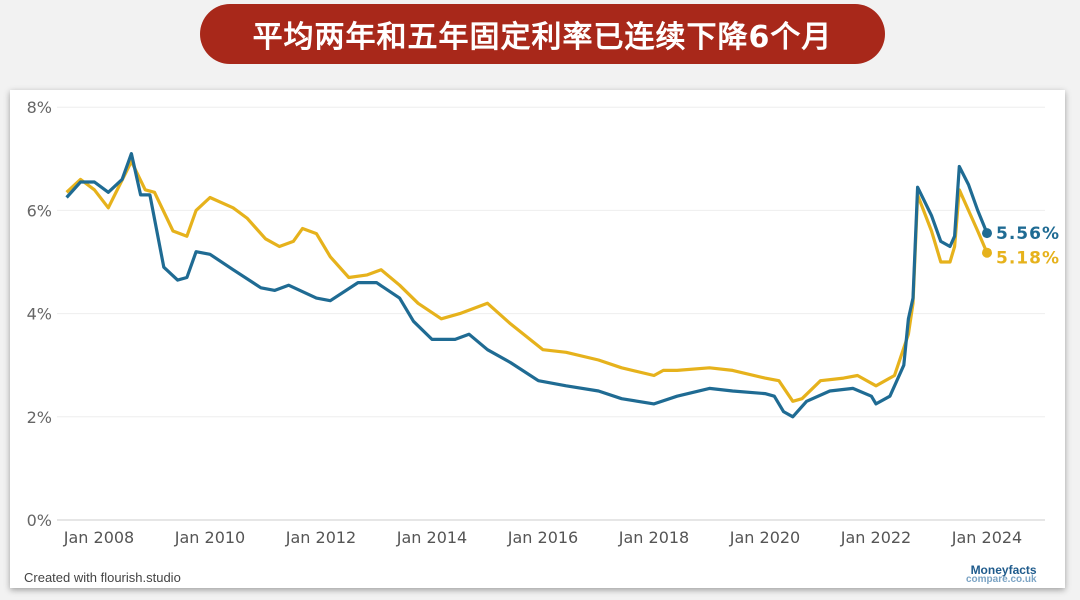 The width and height of the screenshot is (1080, 600). I want to click on end-label-two_year: 5.56%, so click(1028, 234).